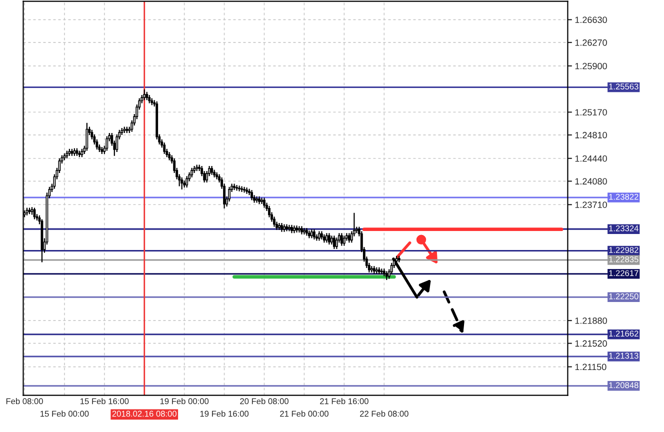 The height and width of the screenshot is (432, 664). Describe the element at coordinates (623, 250) in the screenshot. I see `ref-line-label: 1.22982` at that location.